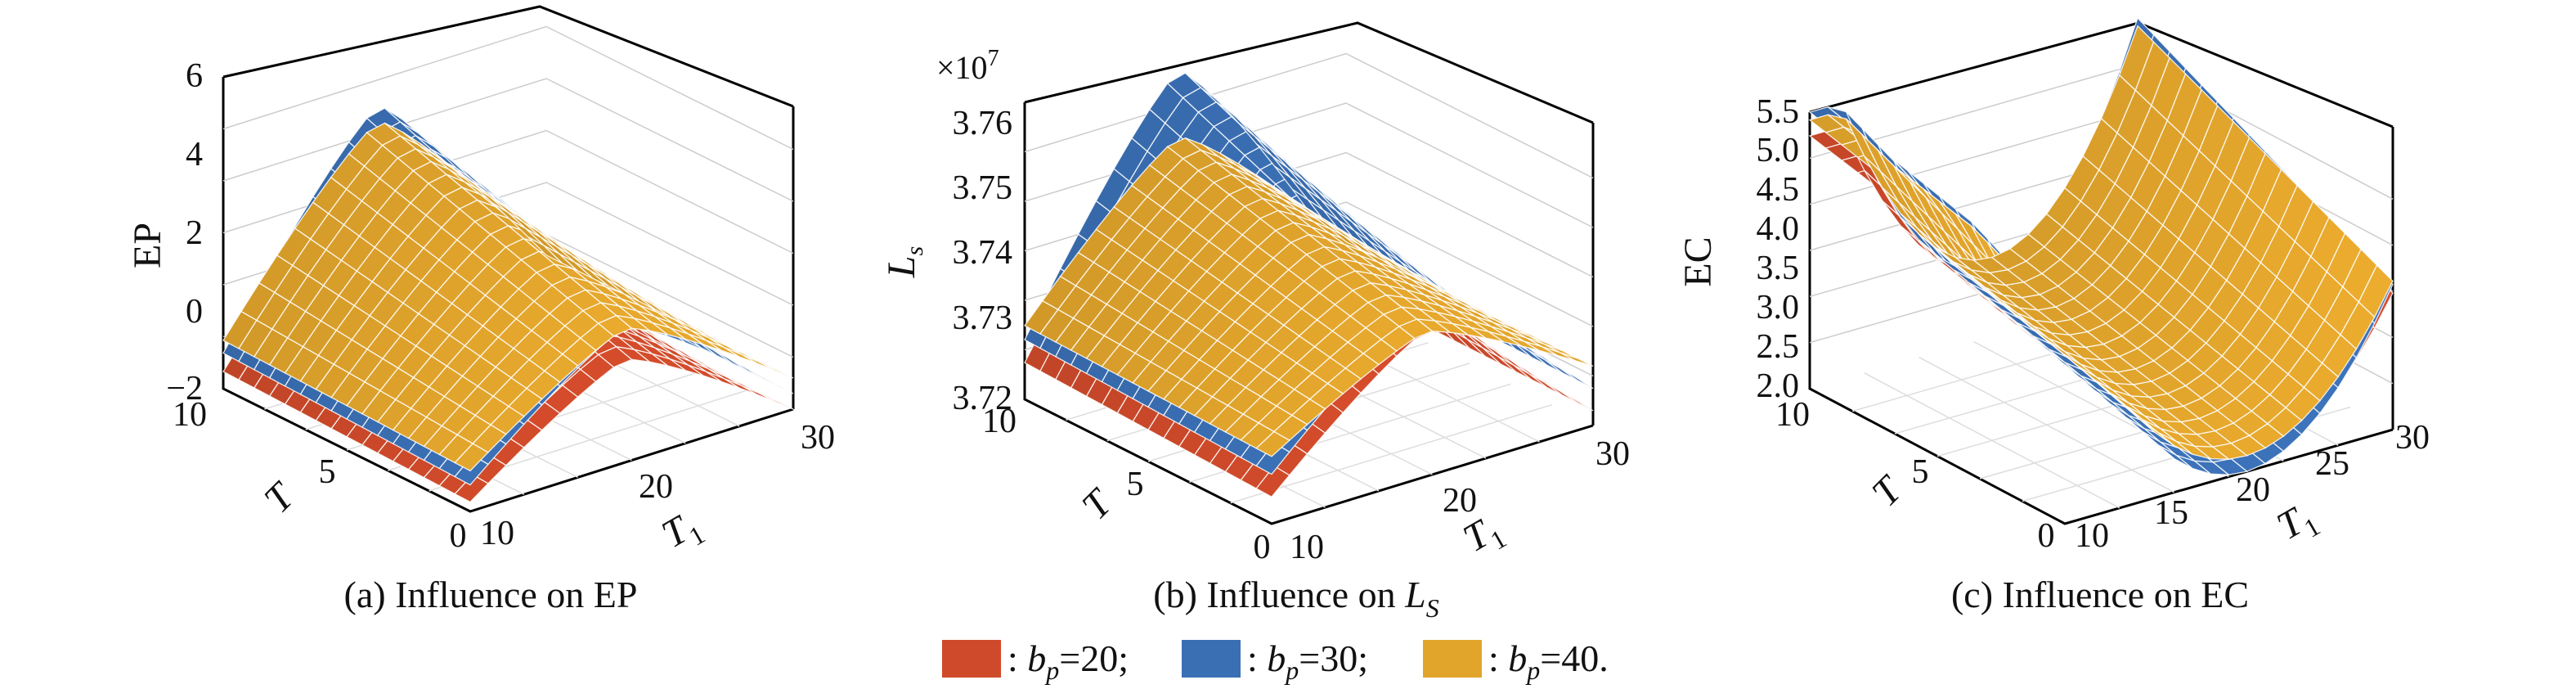  Describe the element at coordinates (983, 318) in the screenshot. I see `z-tick-label: 3.73` at that location.